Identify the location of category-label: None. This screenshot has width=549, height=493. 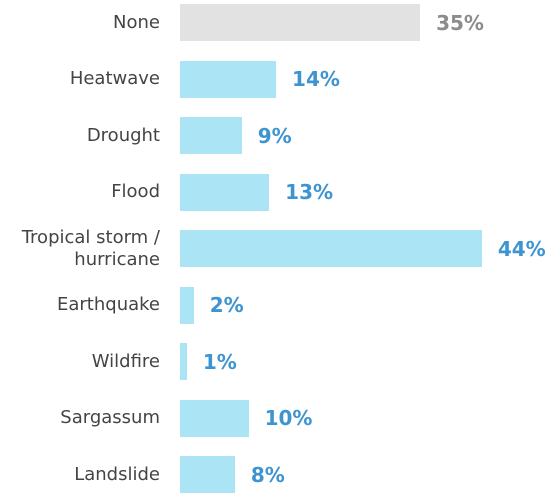
(136, 22).